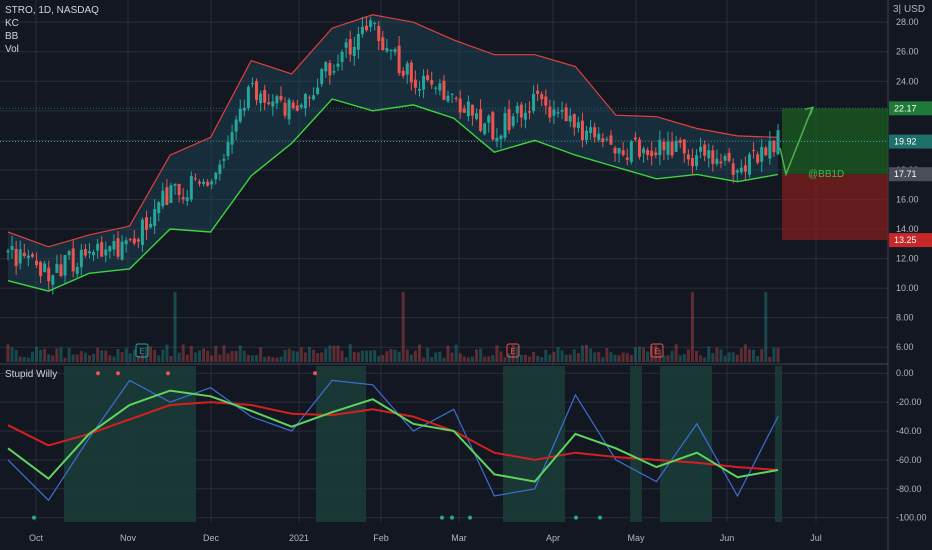 The image size is (932, 550). What do you see at coordinates (130, 444) in the screenshot?
I see `oscillator-highlight-zone` at bounding box center [130, 444].